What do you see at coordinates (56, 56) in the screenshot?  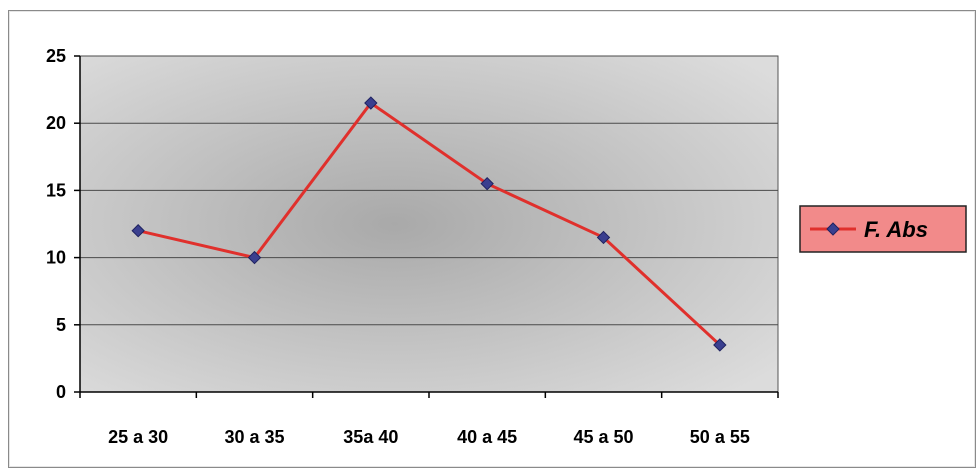 I see `y-tick-label: 25` at bounding box center [56, 56].